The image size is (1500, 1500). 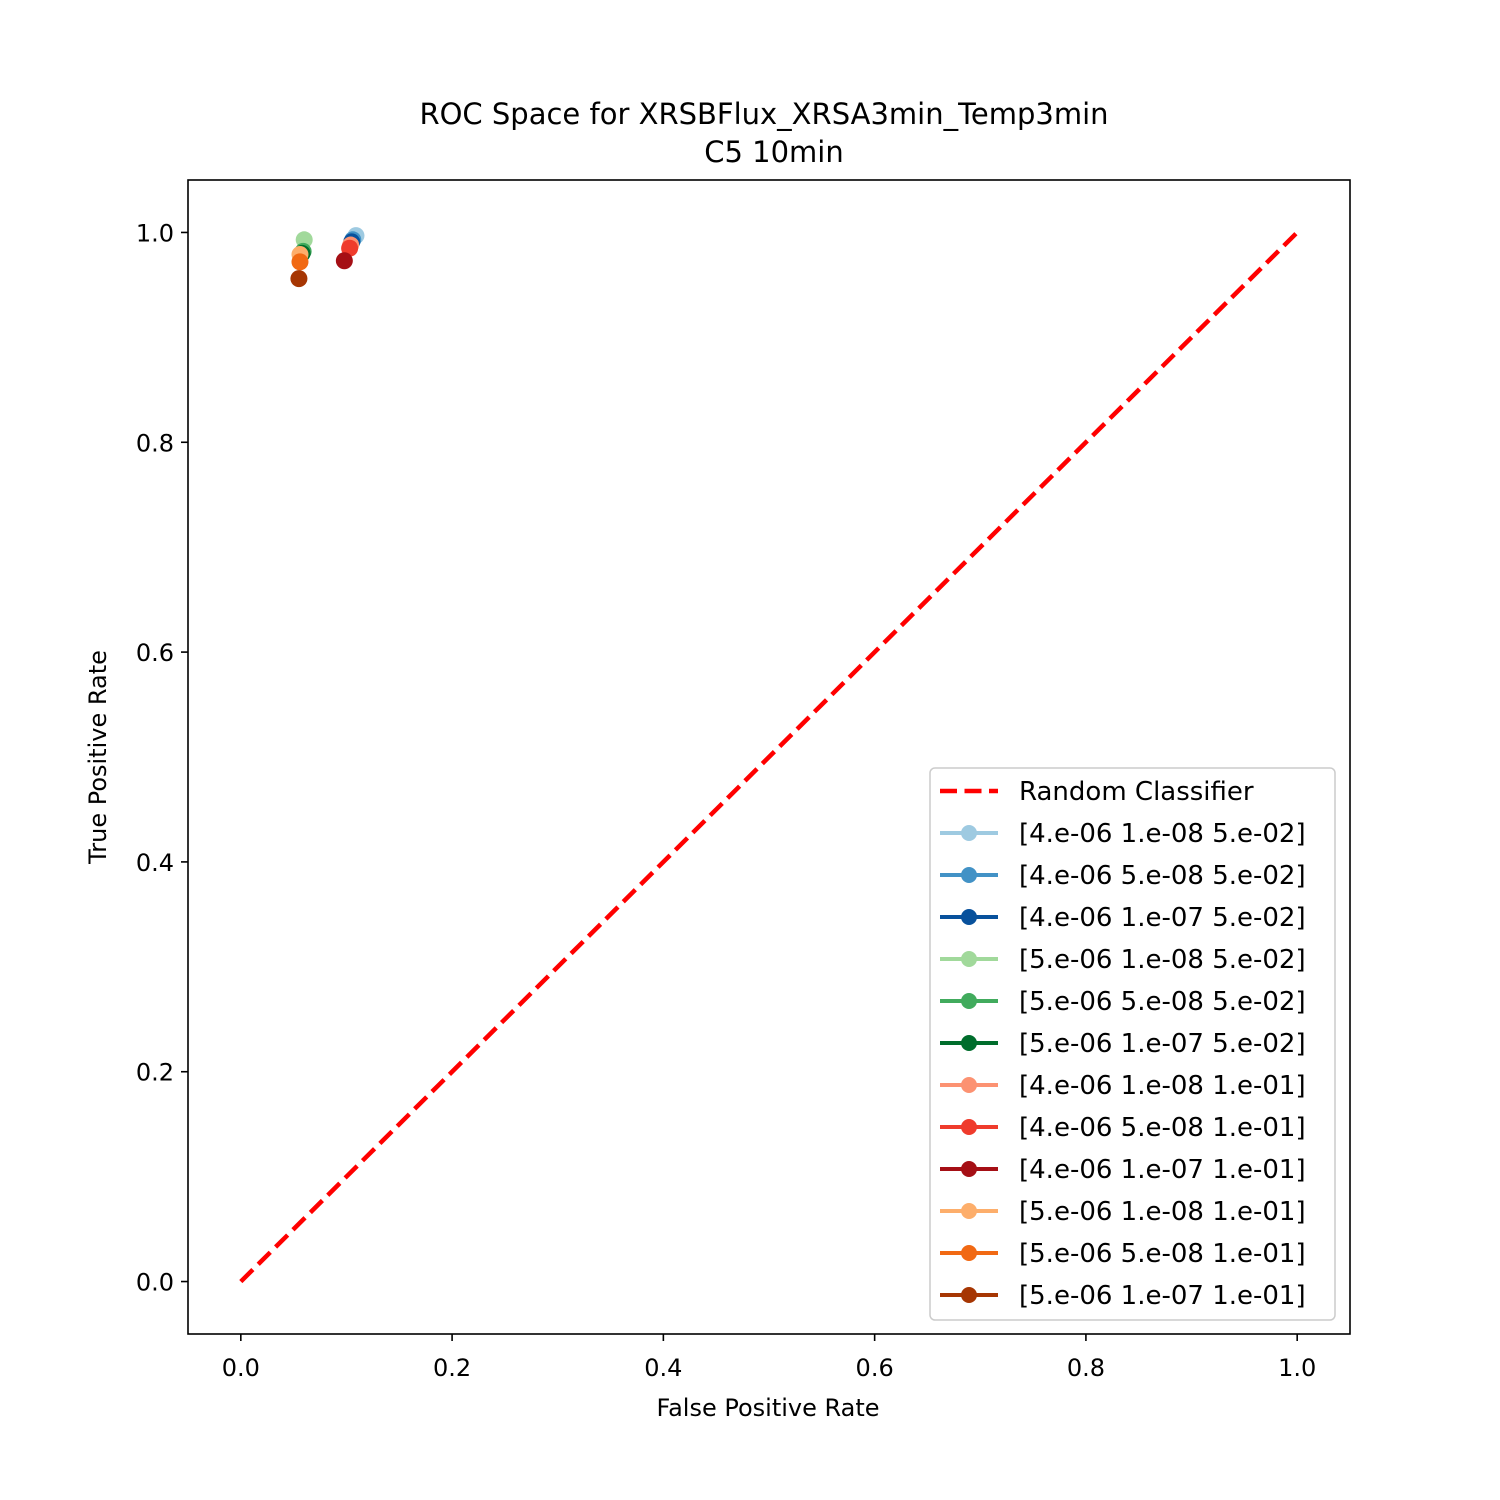 What do you see at coordinates (155, 1283) in the screenshot?
I see `y-tick-label: 0.0` at bounding box center [155, 1283].